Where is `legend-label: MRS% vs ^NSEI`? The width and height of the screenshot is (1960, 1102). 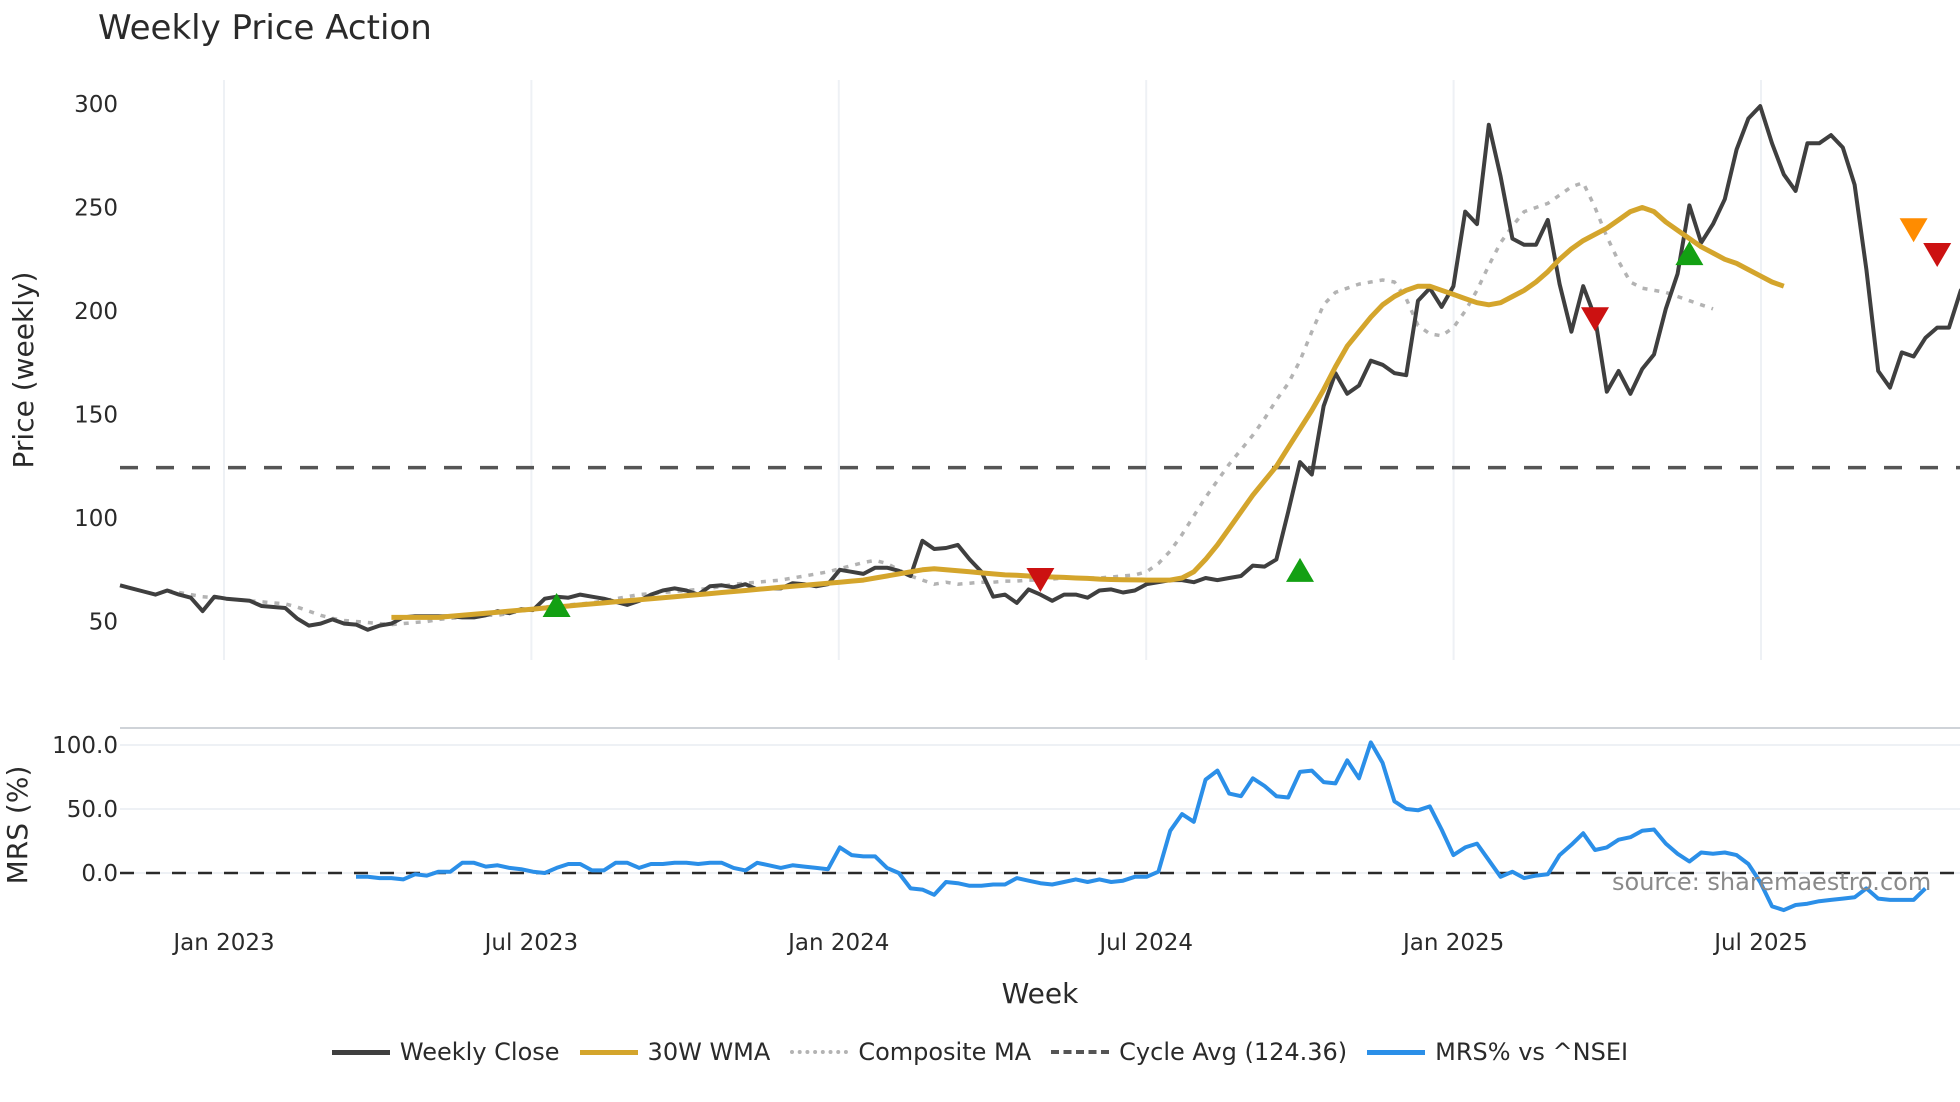 legend-label: MRS% vs ^NSEI is located at coordinates (1532, 1052).